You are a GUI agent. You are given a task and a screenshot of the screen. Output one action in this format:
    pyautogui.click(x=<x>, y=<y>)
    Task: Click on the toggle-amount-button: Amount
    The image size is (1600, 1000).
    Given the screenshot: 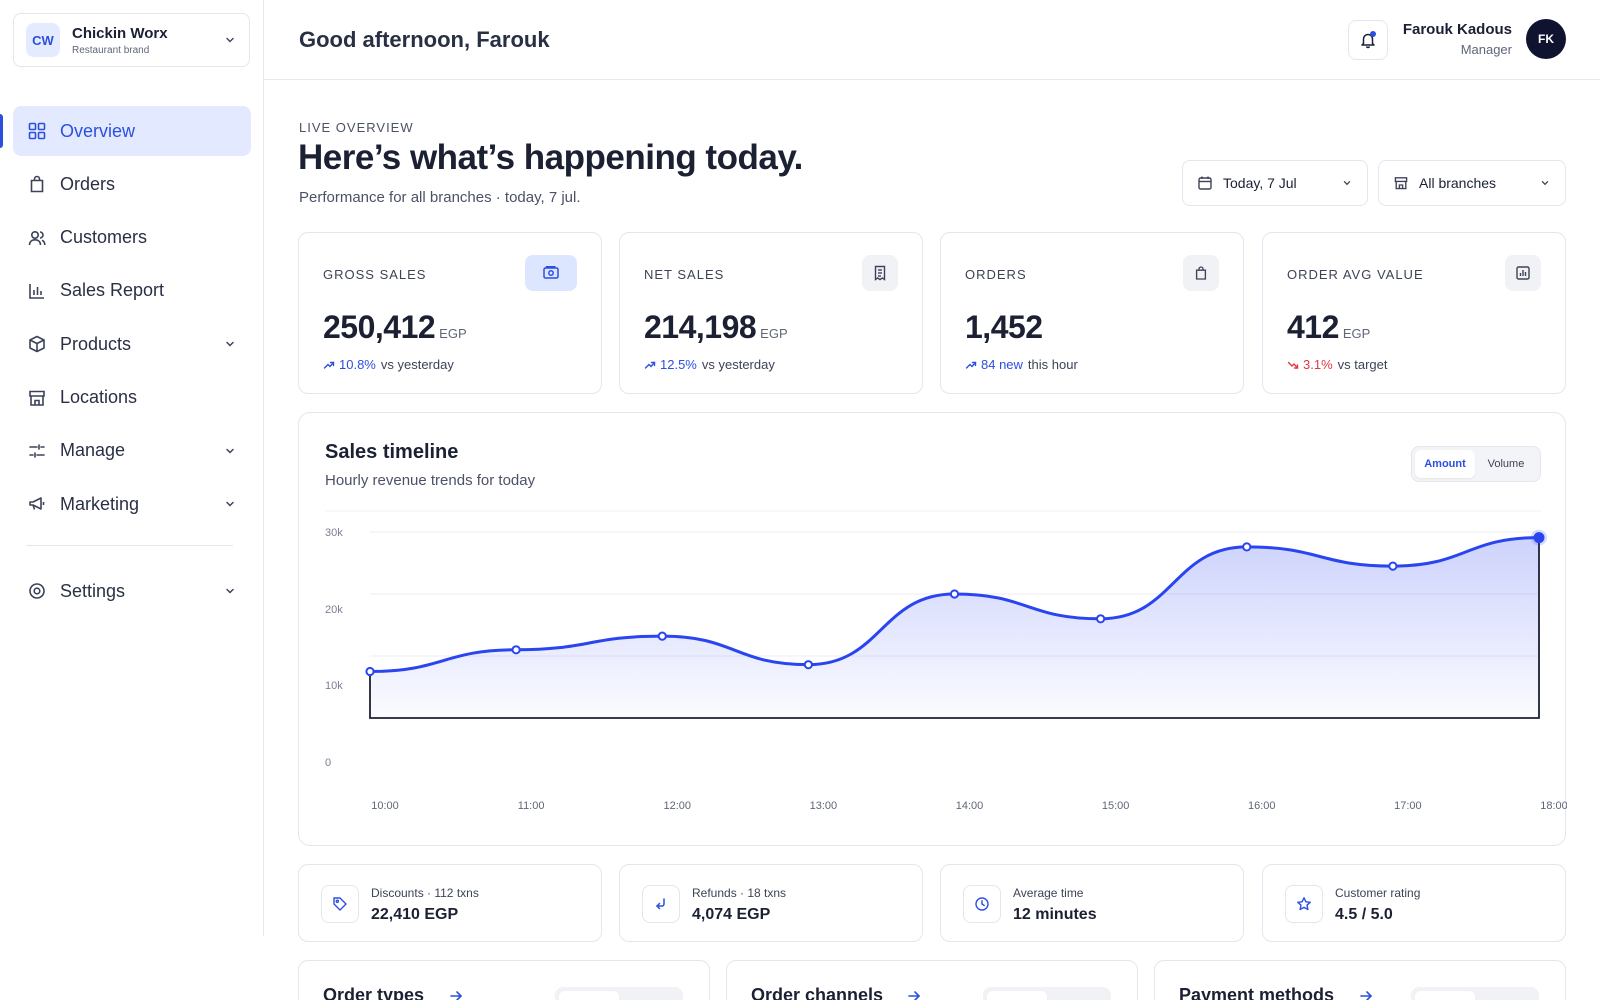 What is the action you would take?
    pyautogui.click(x=1445, y=464)
    